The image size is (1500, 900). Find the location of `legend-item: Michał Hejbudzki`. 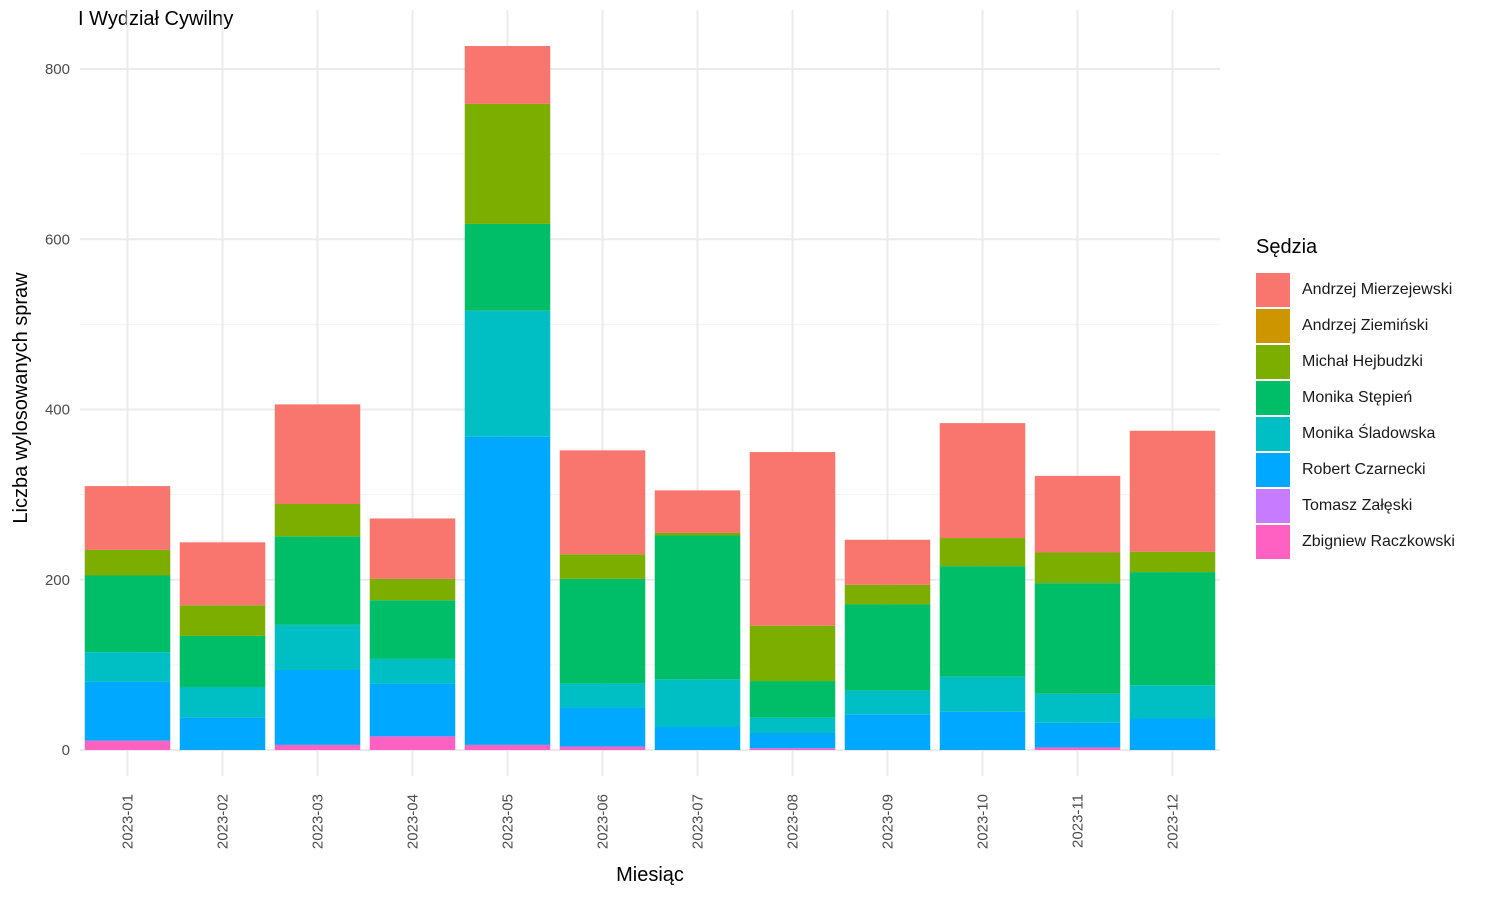

legend-item: Michał Hejbudzki is located at coordinates (1355, 362).